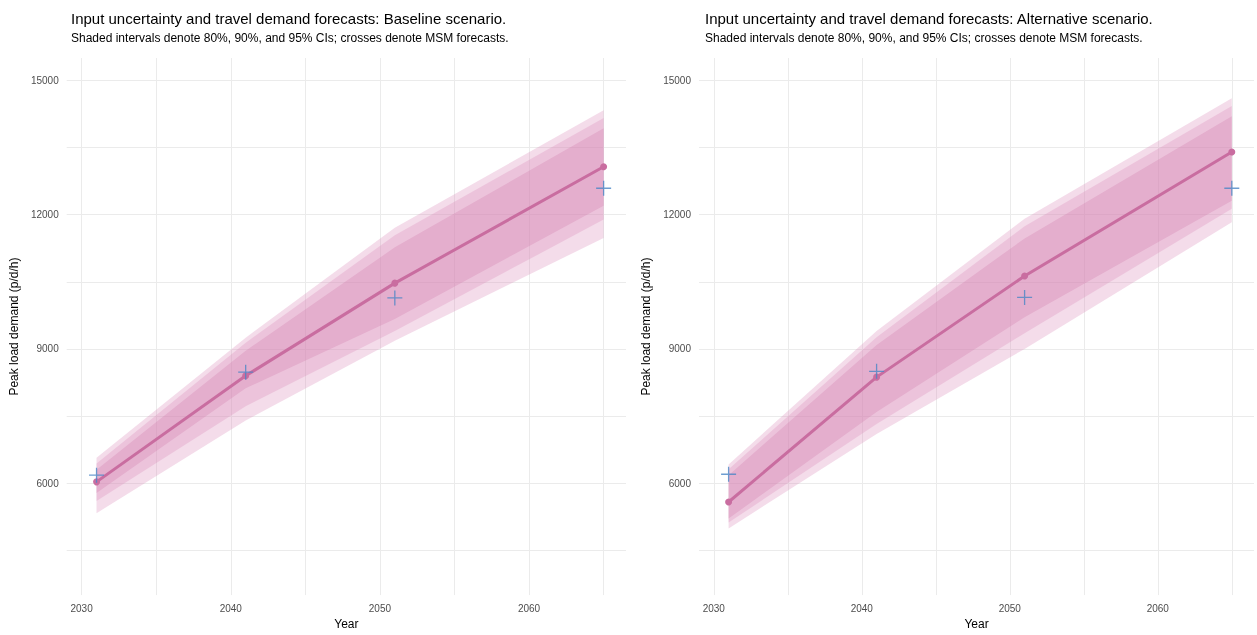 The height and width of the screenshot is (635, 1257). I want to click on chart-title: Input uncertainty and travel demand forecasts: Alternative scenario., so click(929, 18).